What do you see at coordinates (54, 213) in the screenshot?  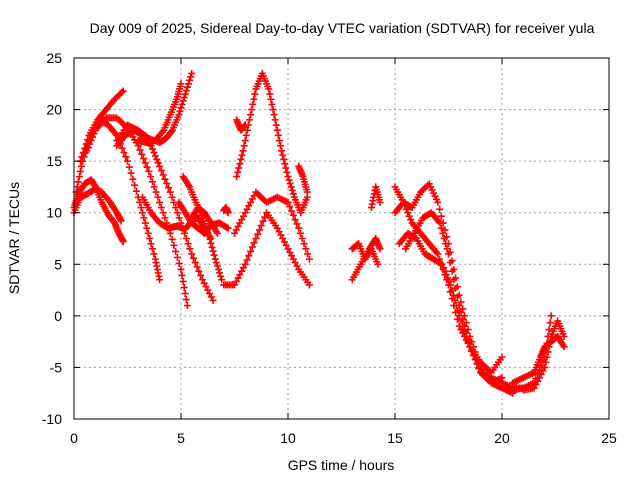 I see `y-tick-label: 10` at bounding box center [54, 213].